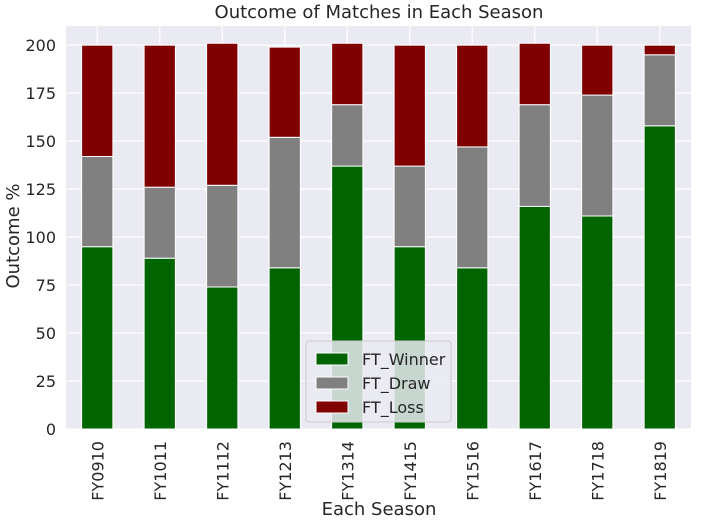 Image resolution: width=706 pixels, height=529 pixels. What do you see at coordinates (404, 360) in the screenshot?
I see `legend-label: FT_Winner` at bounding box center [404, 360].